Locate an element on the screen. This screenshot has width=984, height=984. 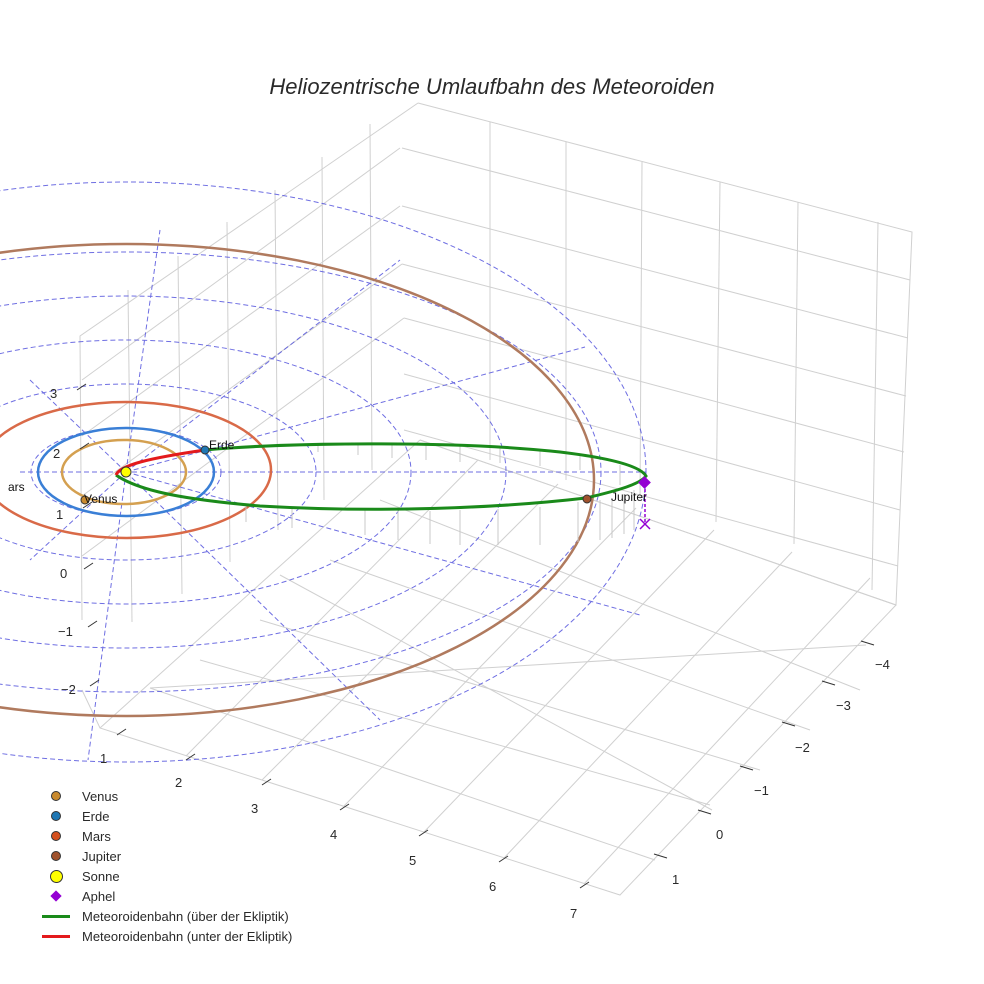
sonne-marker is located at coordinates (126, 472).